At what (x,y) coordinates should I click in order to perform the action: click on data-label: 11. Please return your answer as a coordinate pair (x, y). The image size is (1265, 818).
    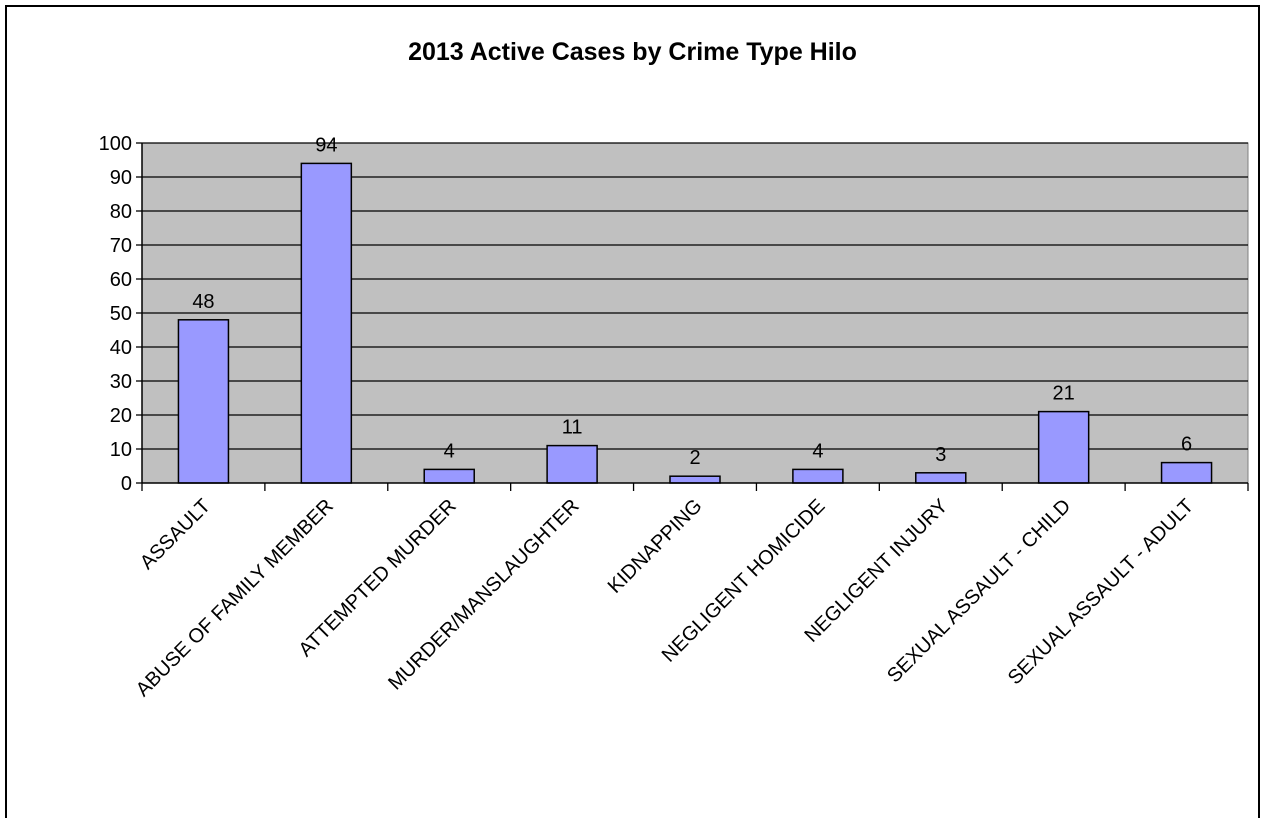
    Looking at the image, I should click on (572, 428).